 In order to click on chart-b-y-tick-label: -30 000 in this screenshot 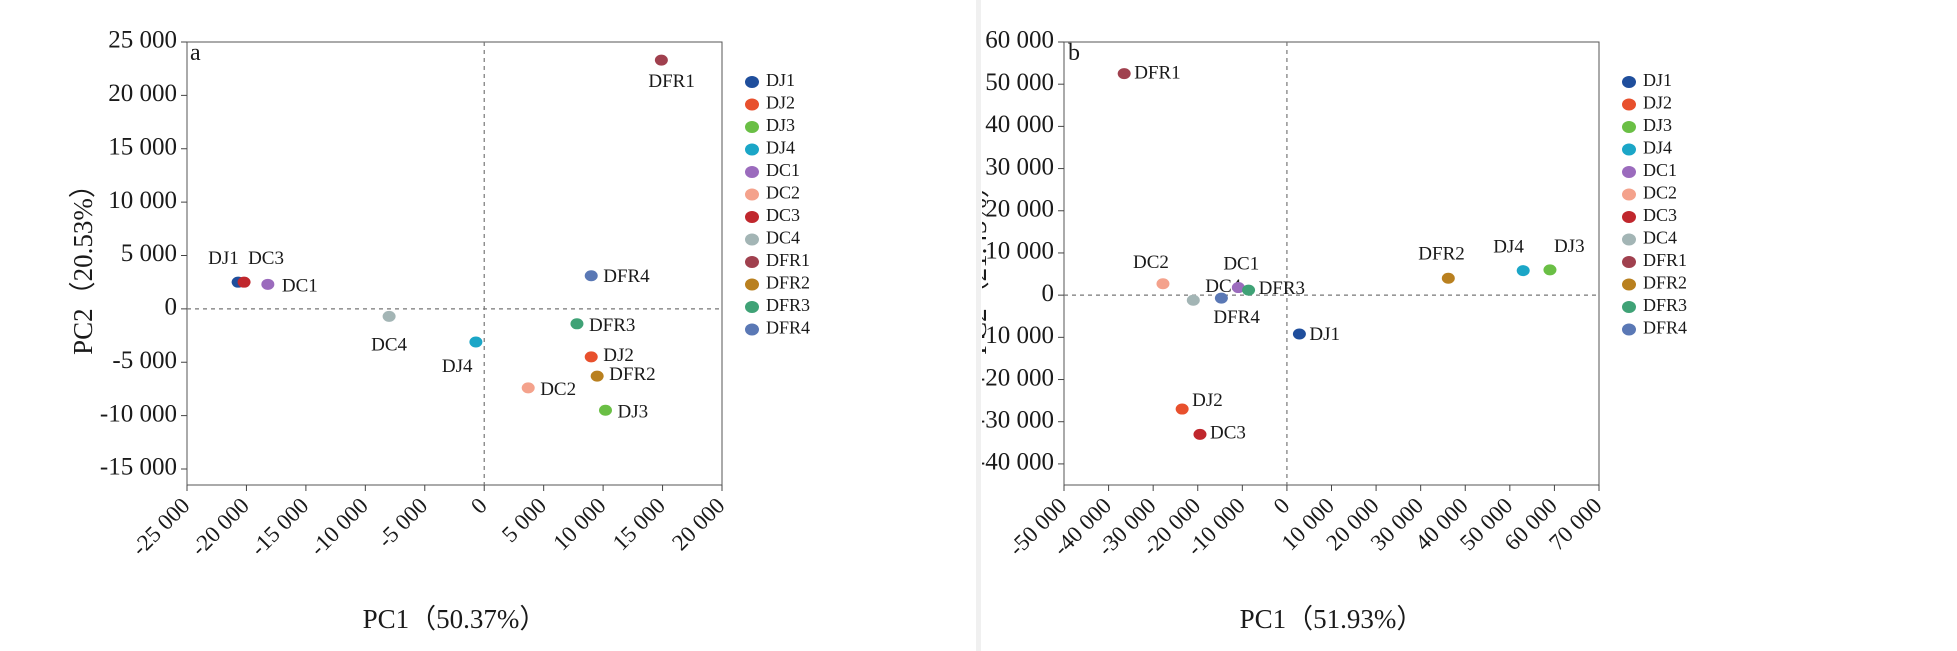, I will do `click(1018, 419)`.